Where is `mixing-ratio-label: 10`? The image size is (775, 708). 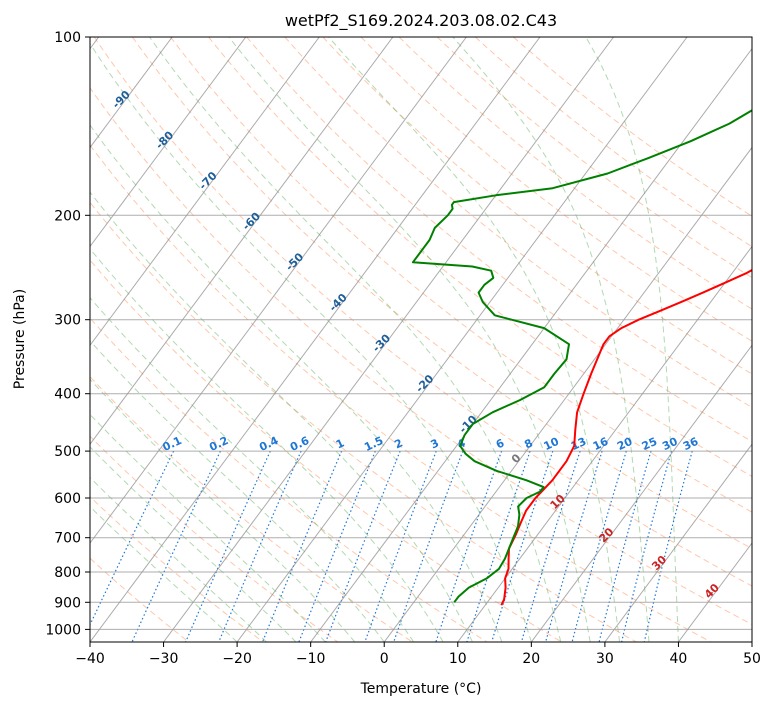 mixing-ratio-label: 10 is located at coordinates (552, 444).